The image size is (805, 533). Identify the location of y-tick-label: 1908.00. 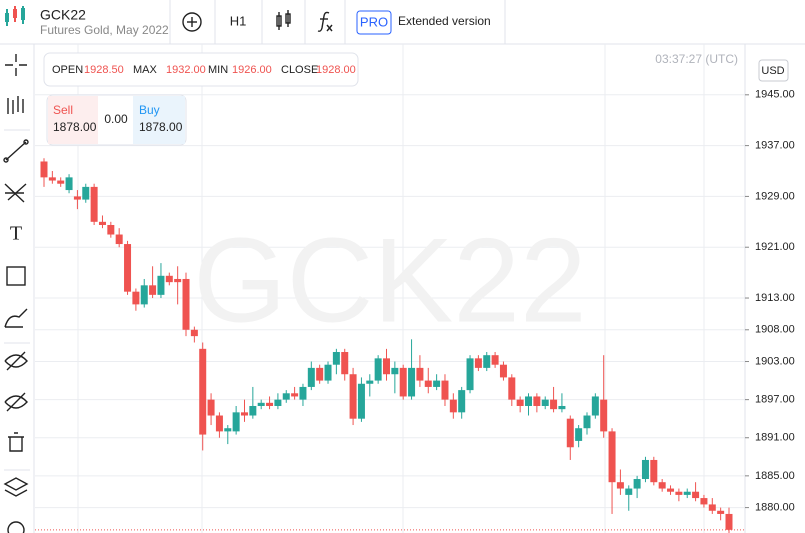
(775, 330).